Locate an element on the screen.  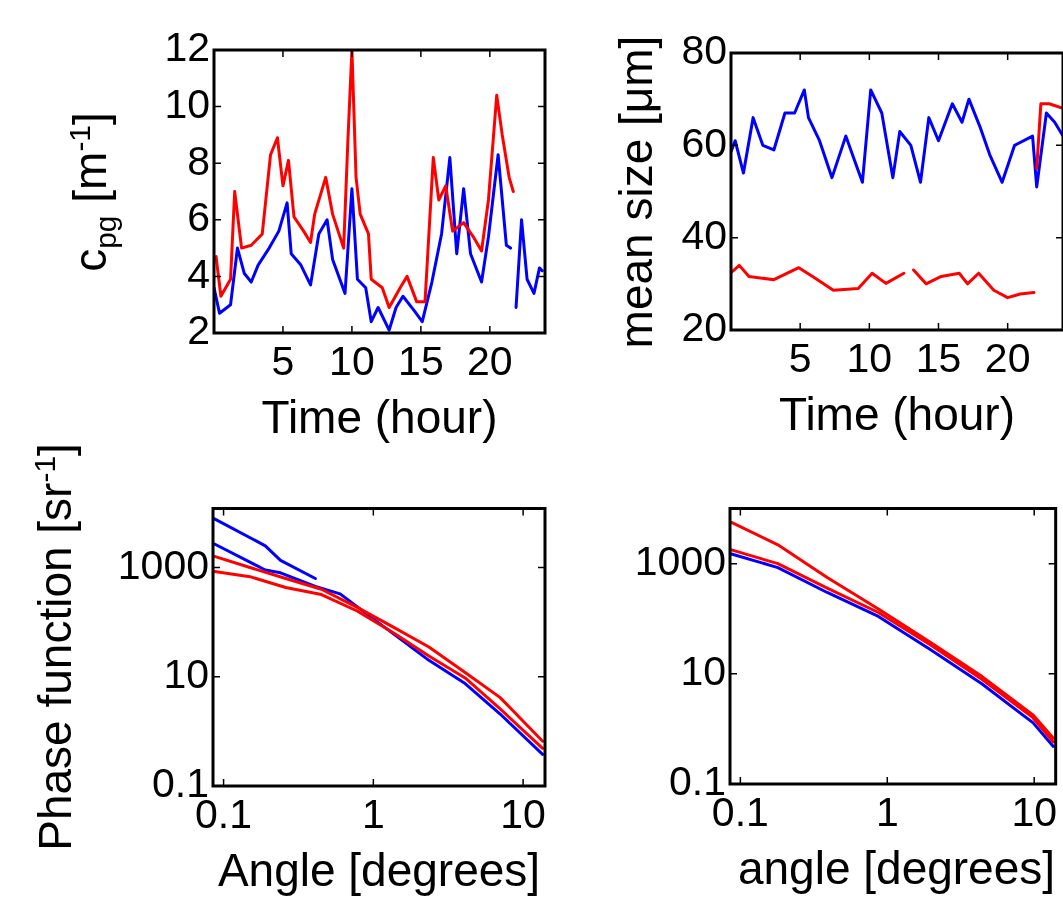
y-tick-label: 6 is located at coordinates (198, 217).